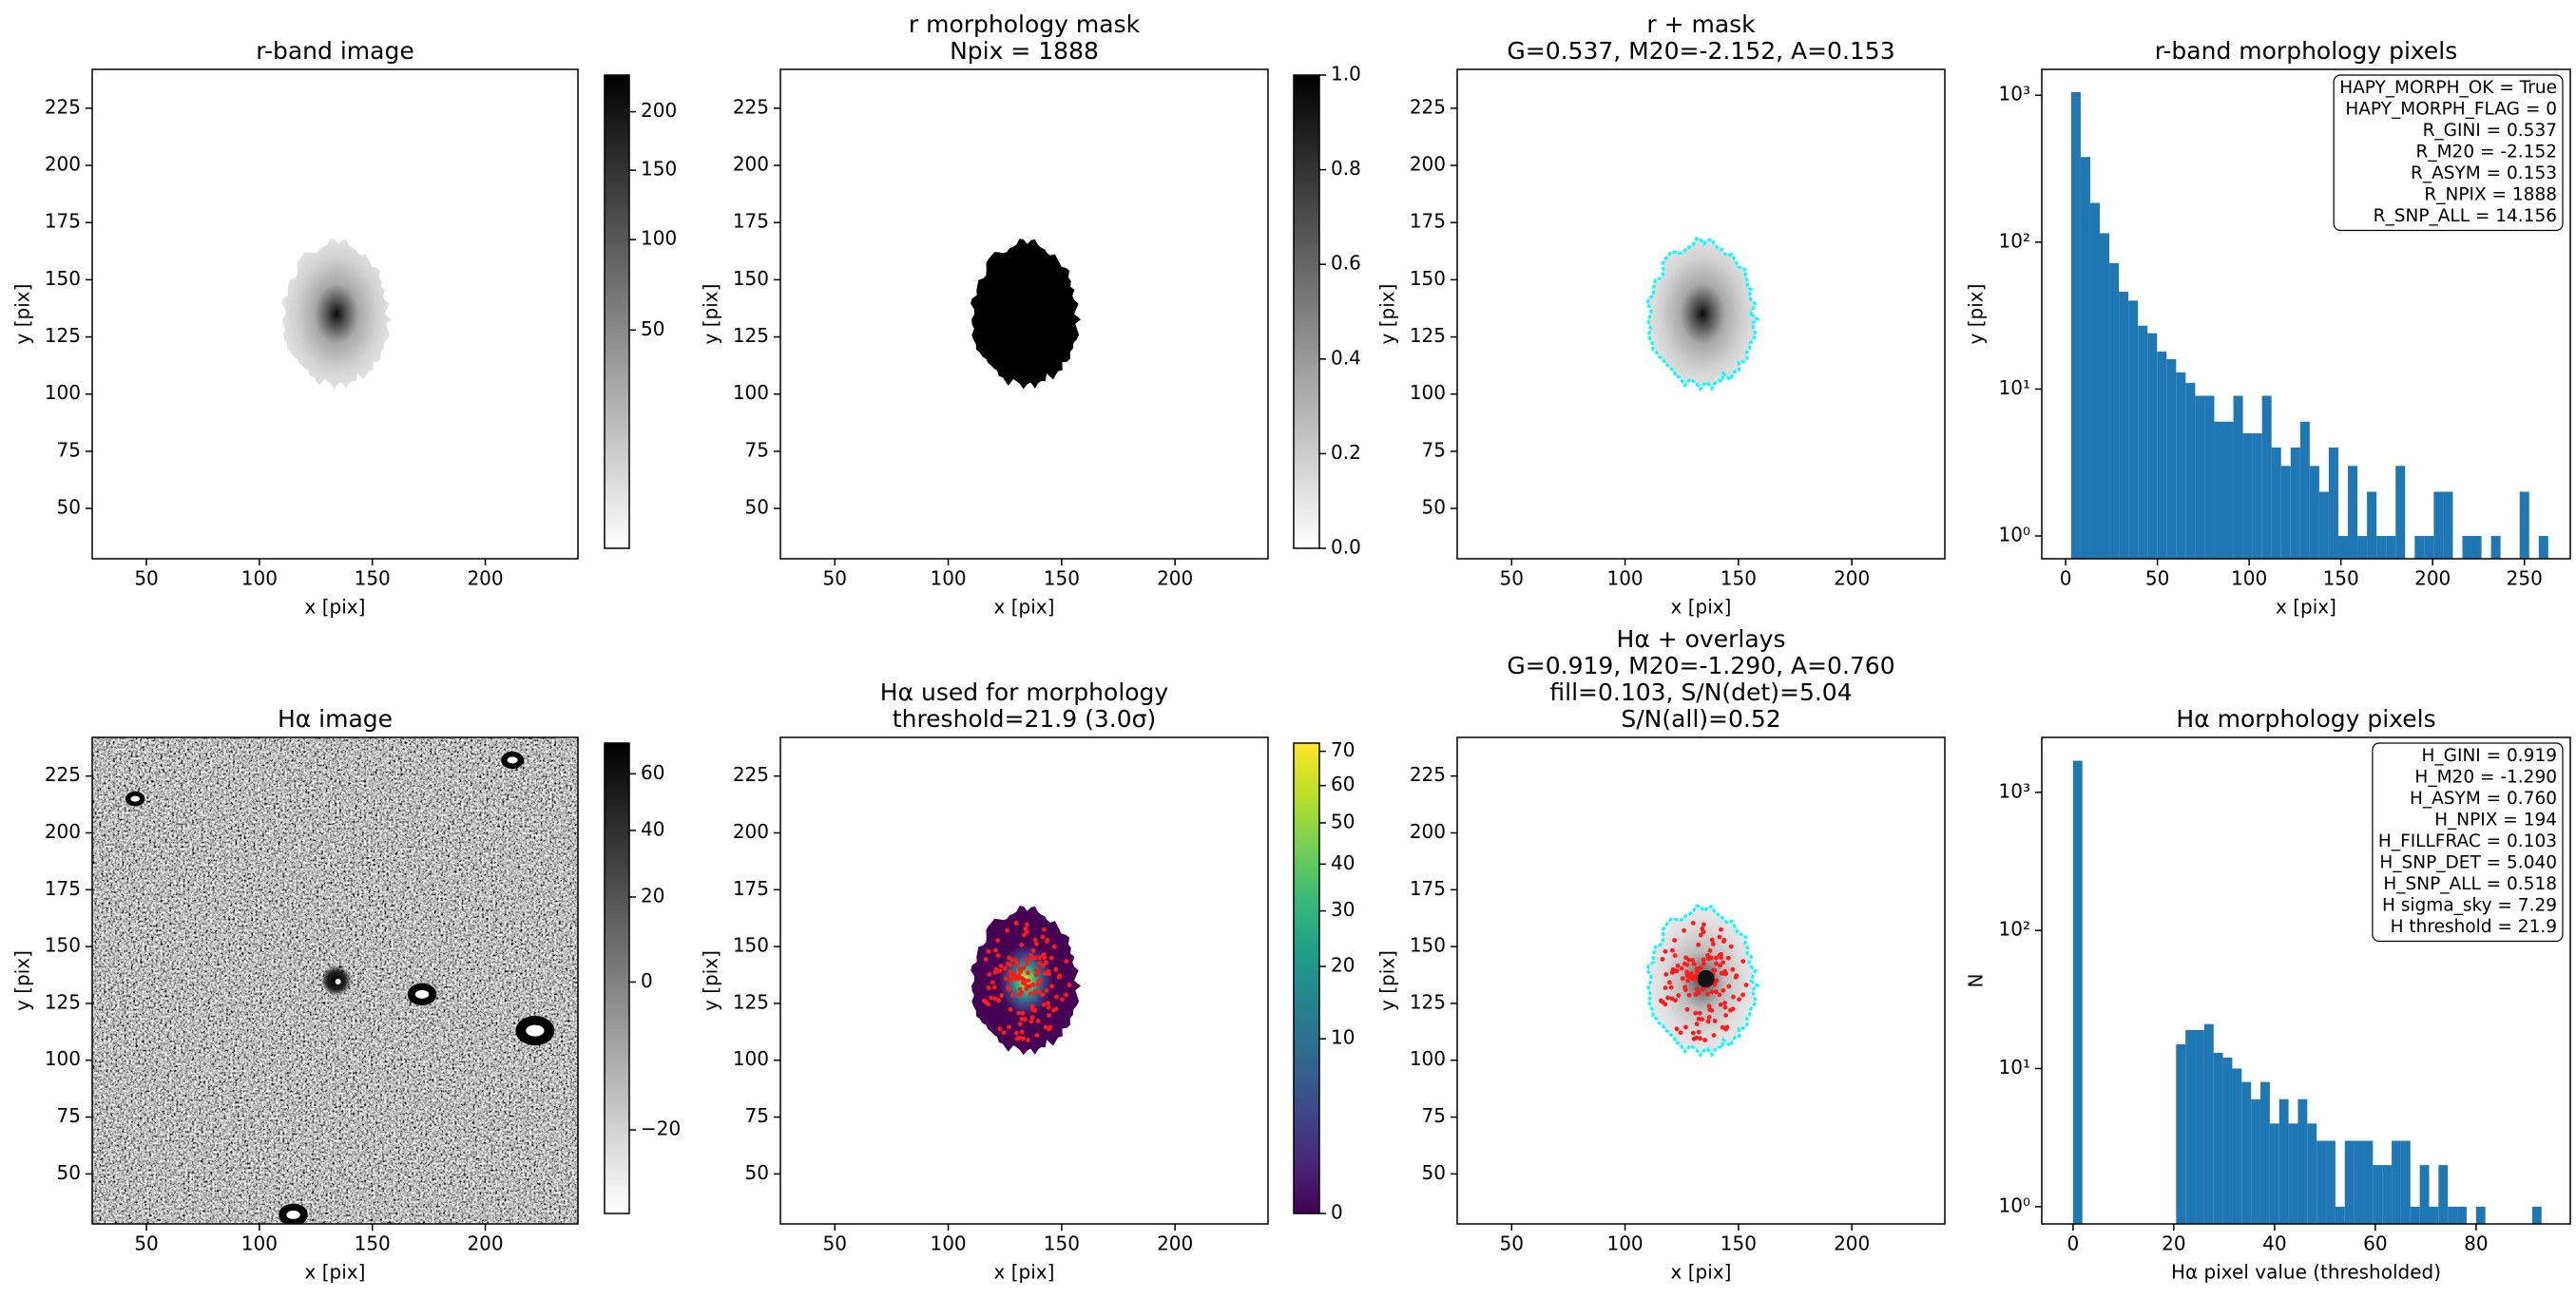 Image resolution: width=2576 pixels, height=1299 pixels. What do you see at coordinates (2157, 578) in the screenshot?
I see `x-tick-label: 50` at bounding box center [2157, 578].